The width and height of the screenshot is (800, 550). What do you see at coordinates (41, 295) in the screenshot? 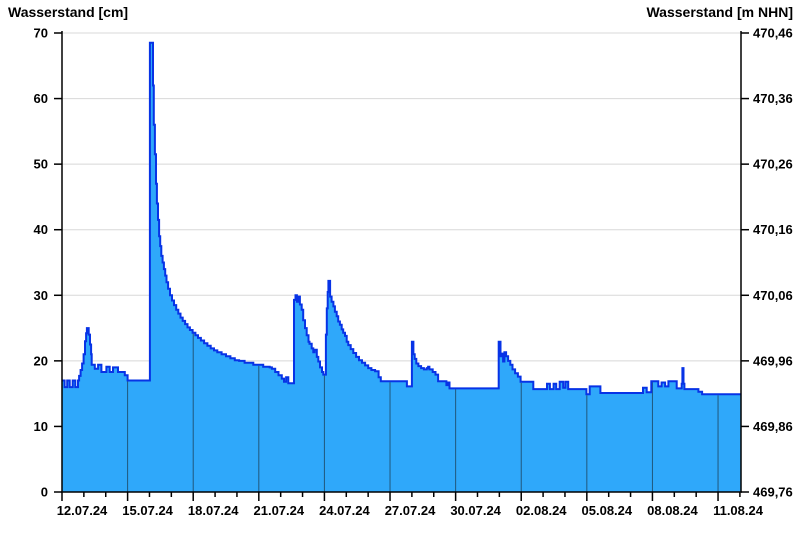
I see `left-tick-label: 30` at bounding box center [41, 295].